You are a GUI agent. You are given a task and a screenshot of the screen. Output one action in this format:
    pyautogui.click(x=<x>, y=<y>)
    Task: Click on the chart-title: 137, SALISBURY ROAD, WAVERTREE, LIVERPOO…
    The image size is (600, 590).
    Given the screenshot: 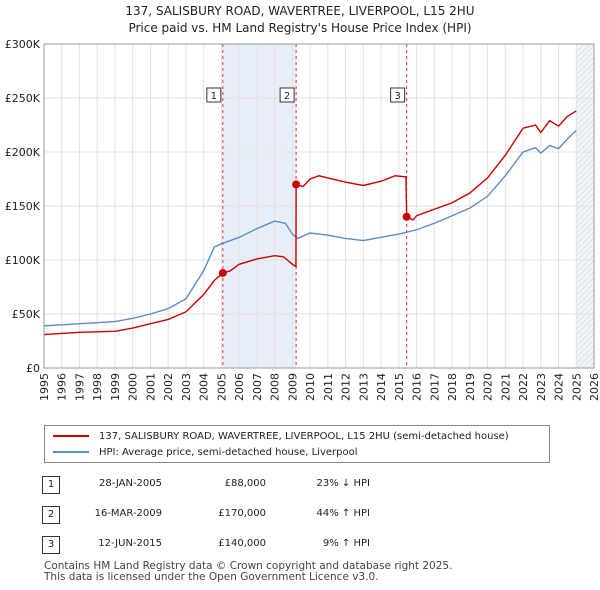 What is the action you would take?
    pyautogui.click(x=300, y=11)
    